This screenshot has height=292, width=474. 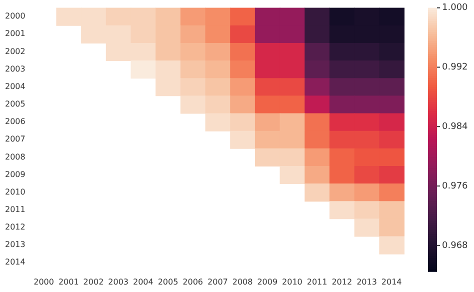 I want to click on y-tick-label: 2012, so click(x=15, y=227).